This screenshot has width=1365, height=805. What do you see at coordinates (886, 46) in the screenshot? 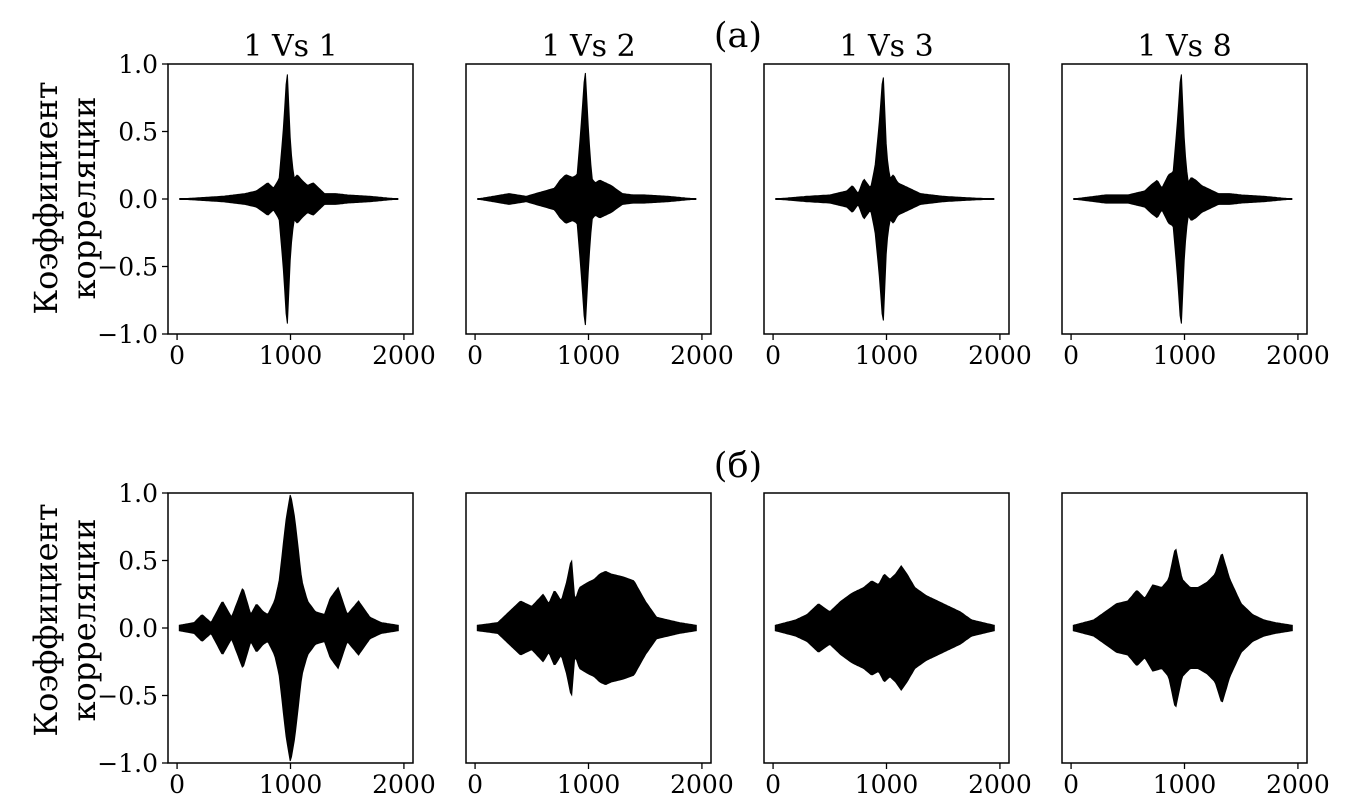
I see `subplot-title: 1 Vs 3` at bounding box center [886, 46].